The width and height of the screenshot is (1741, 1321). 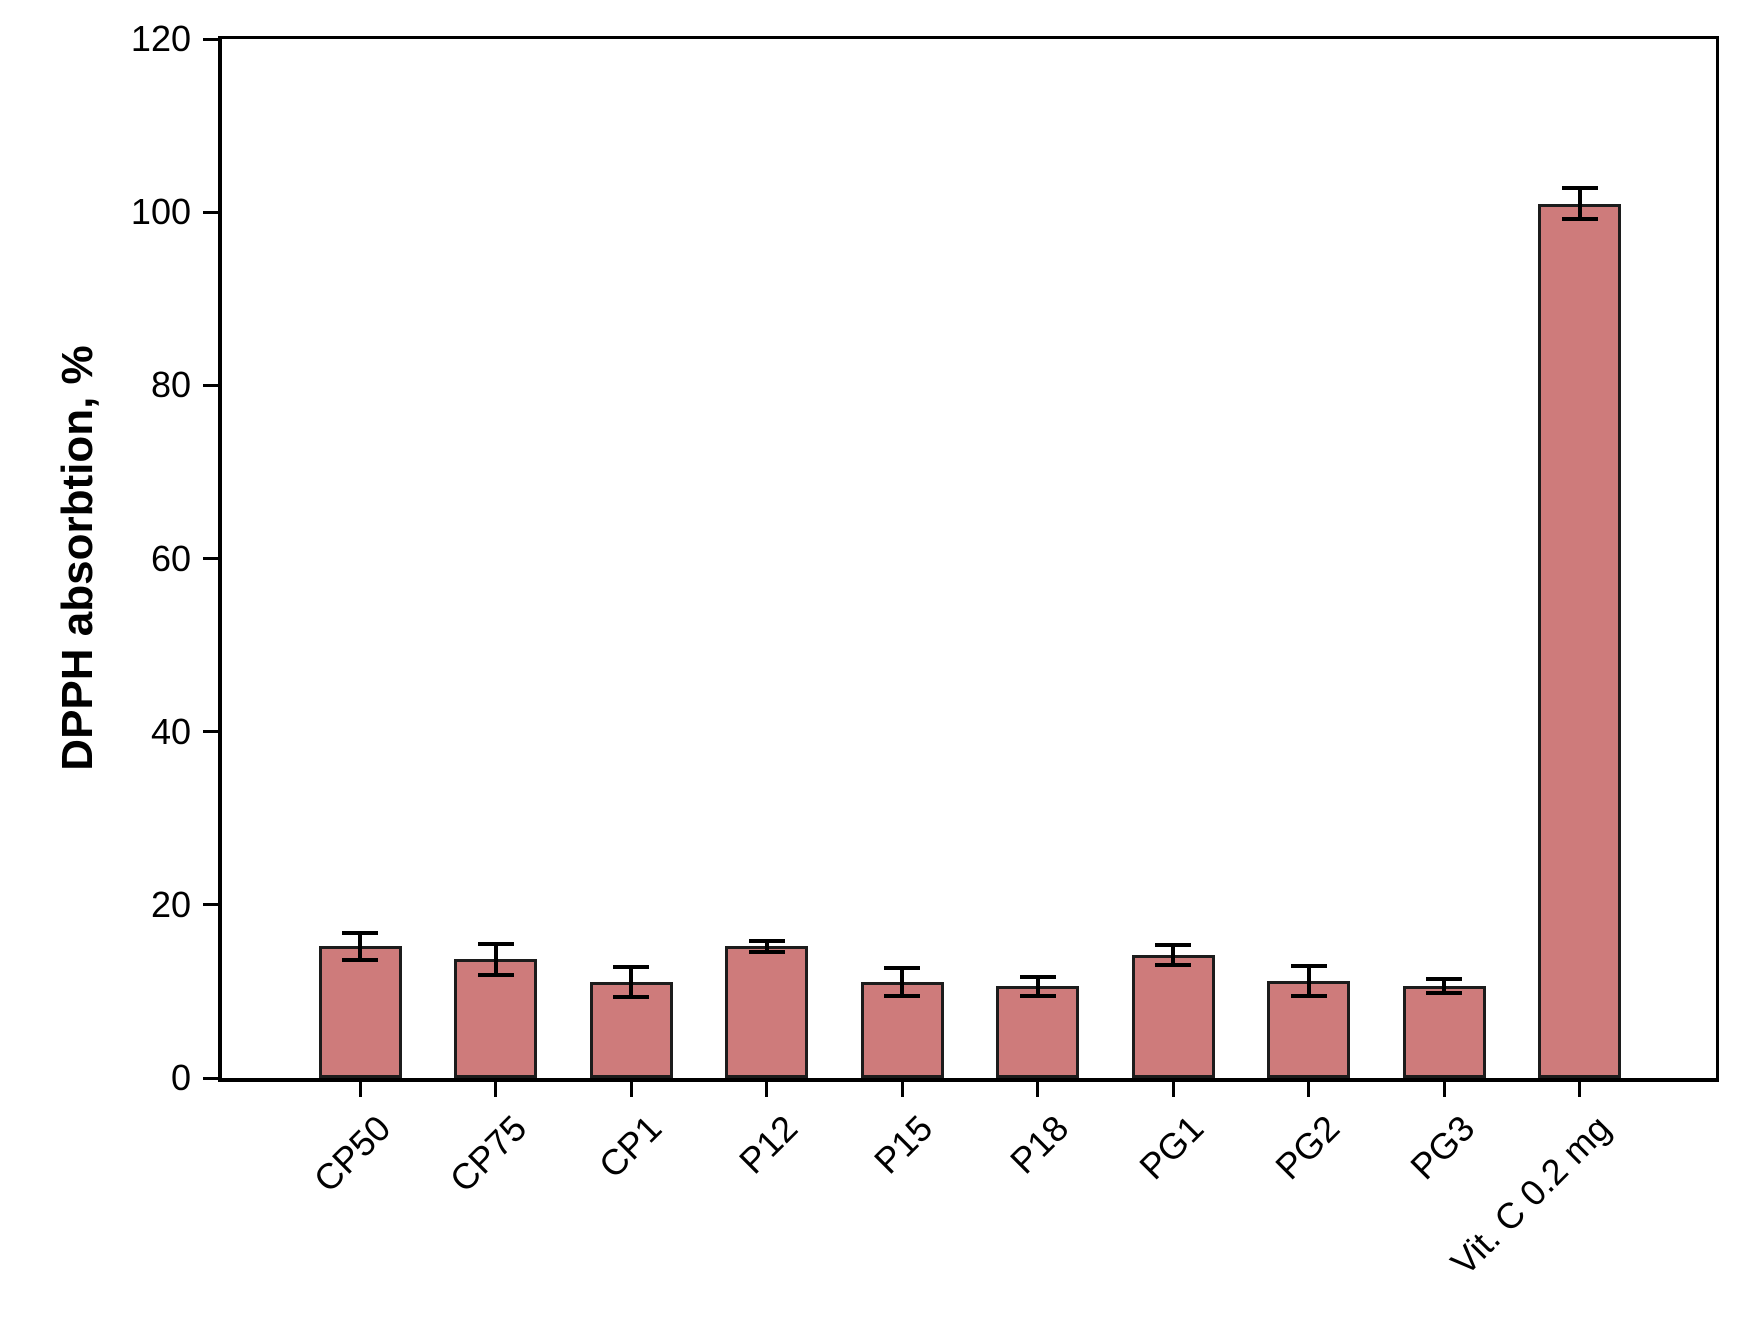 I want to click on bar-cp50, so click(x=360, y=1012).